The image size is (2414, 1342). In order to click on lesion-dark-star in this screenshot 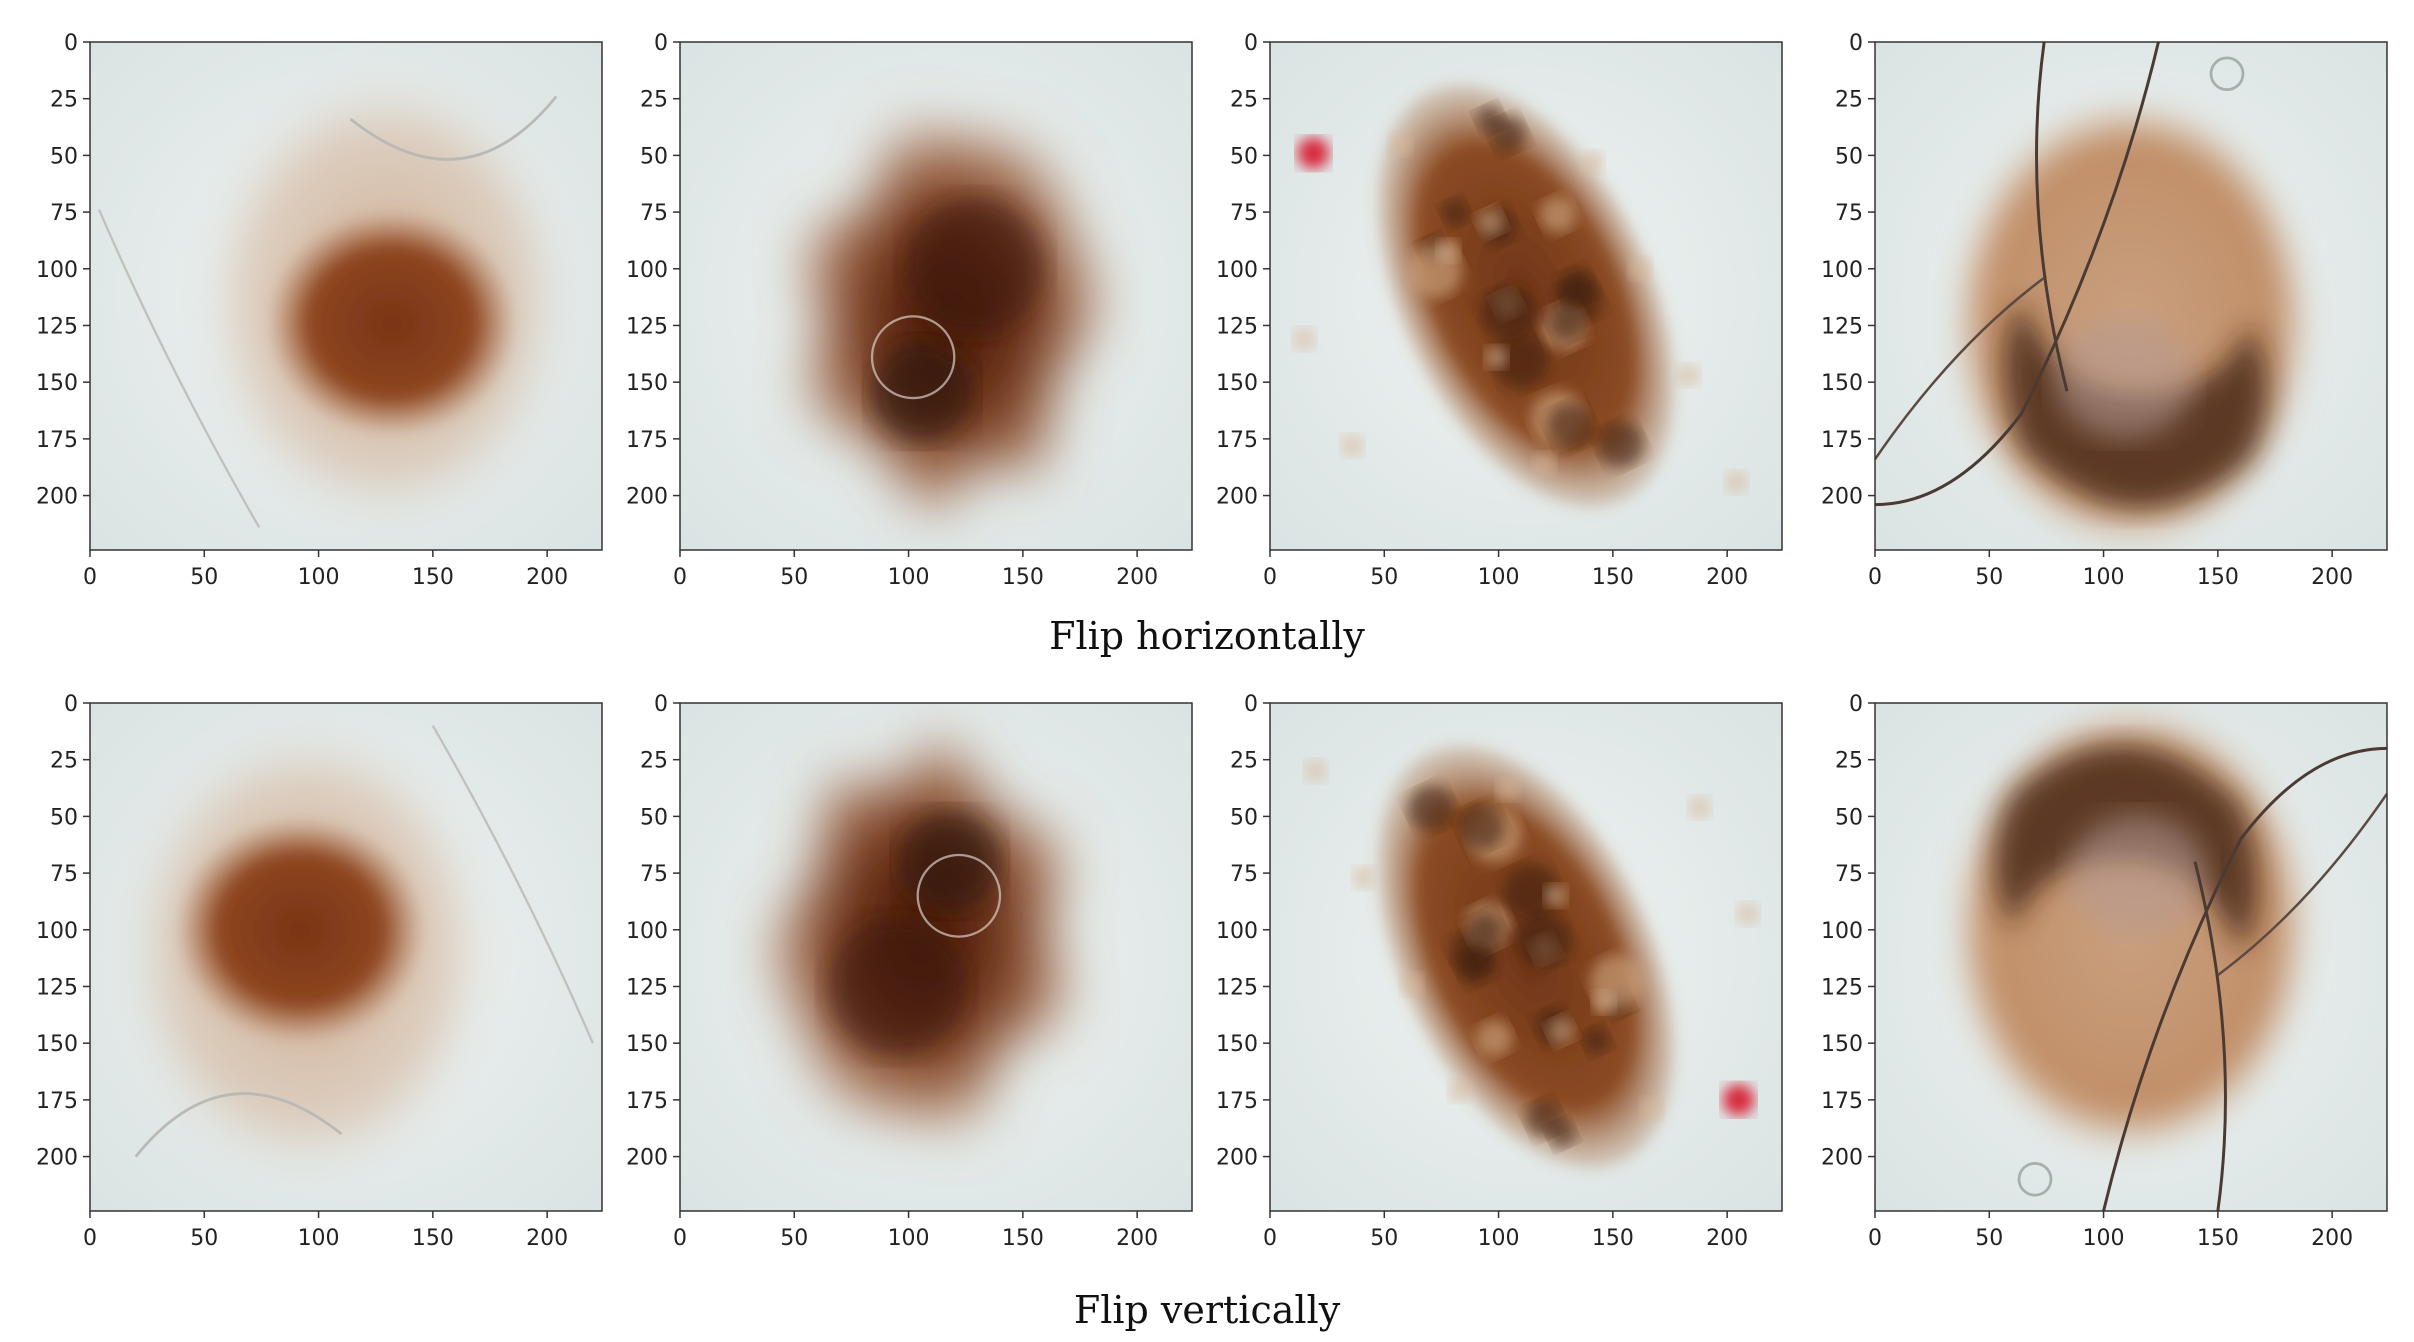, I will do `click(948, 319)`.